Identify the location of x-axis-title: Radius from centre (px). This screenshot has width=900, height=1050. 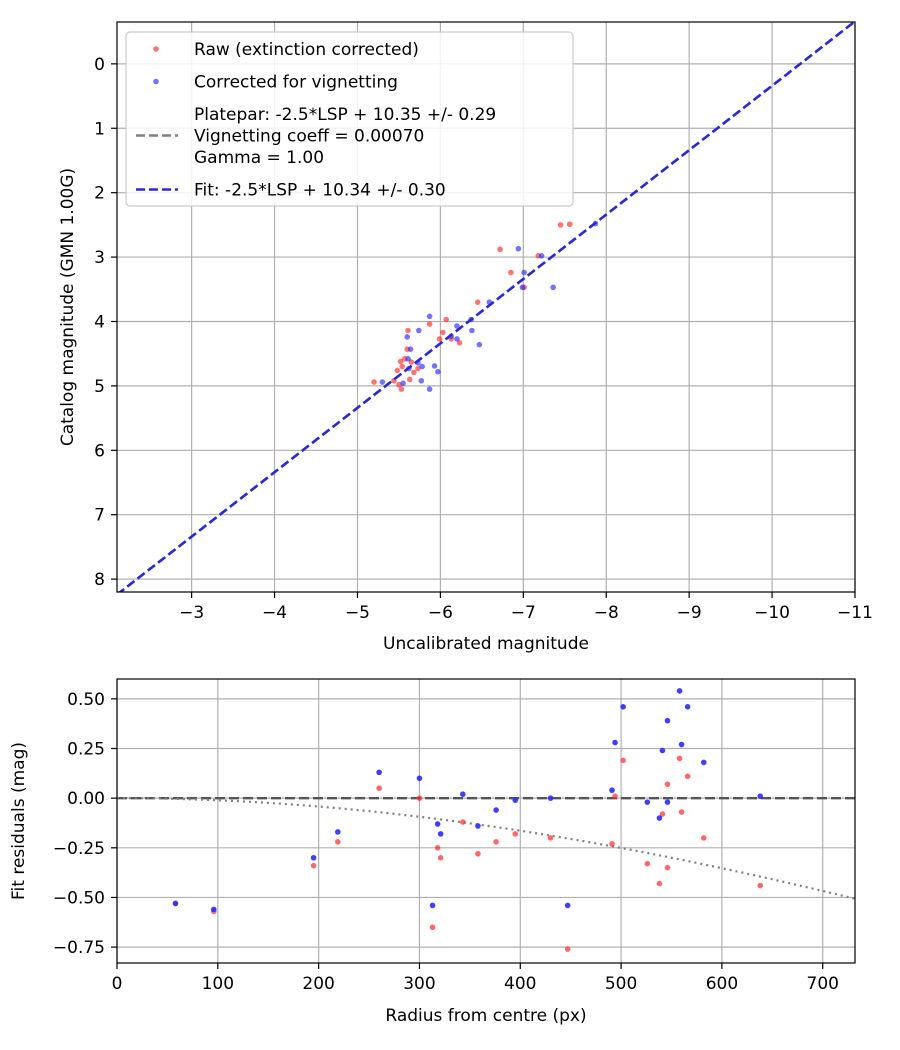
(485, 1016).